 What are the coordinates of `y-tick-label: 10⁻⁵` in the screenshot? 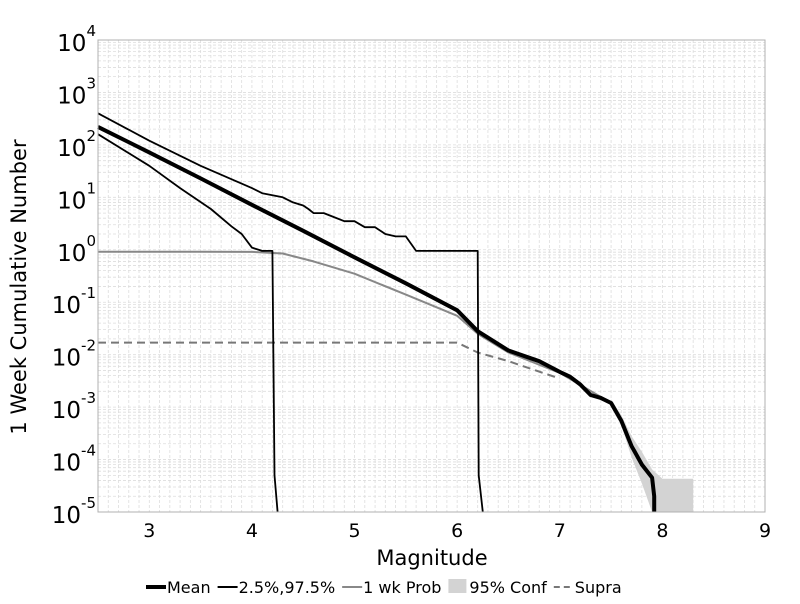 It's located at (74, 511).